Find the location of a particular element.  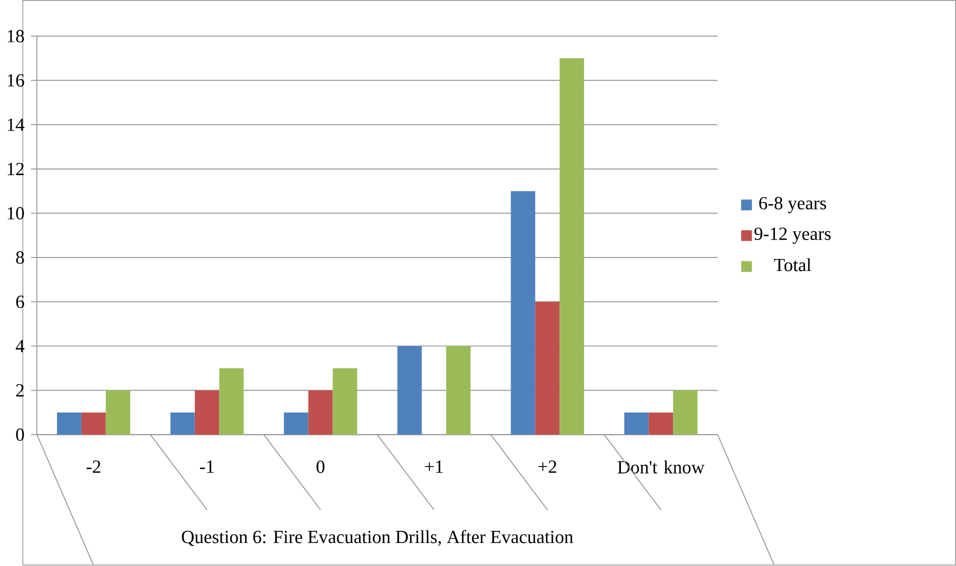

y-tick-label: 6 is located at coordinates (20, 302).